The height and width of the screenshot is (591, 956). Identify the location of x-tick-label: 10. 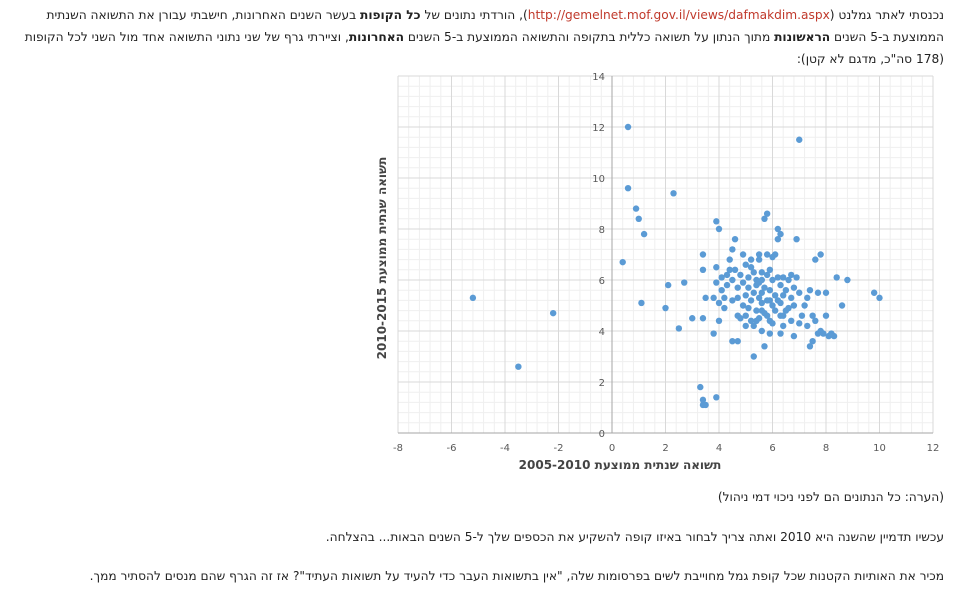
(879, 448).